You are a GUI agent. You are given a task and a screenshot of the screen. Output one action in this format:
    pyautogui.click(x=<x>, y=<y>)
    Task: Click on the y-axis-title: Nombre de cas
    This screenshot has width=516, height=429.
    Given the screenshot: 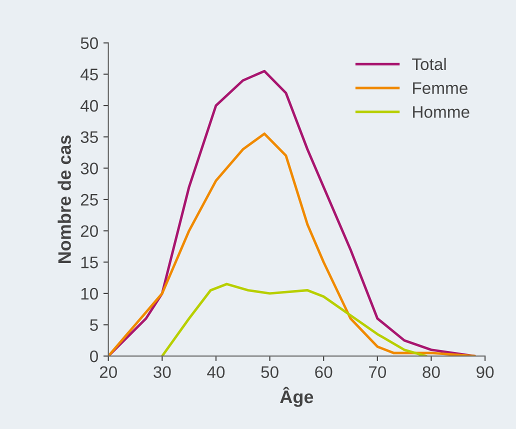 What is the action you would take?
    pyautogui.click(x=64, y=199)
    